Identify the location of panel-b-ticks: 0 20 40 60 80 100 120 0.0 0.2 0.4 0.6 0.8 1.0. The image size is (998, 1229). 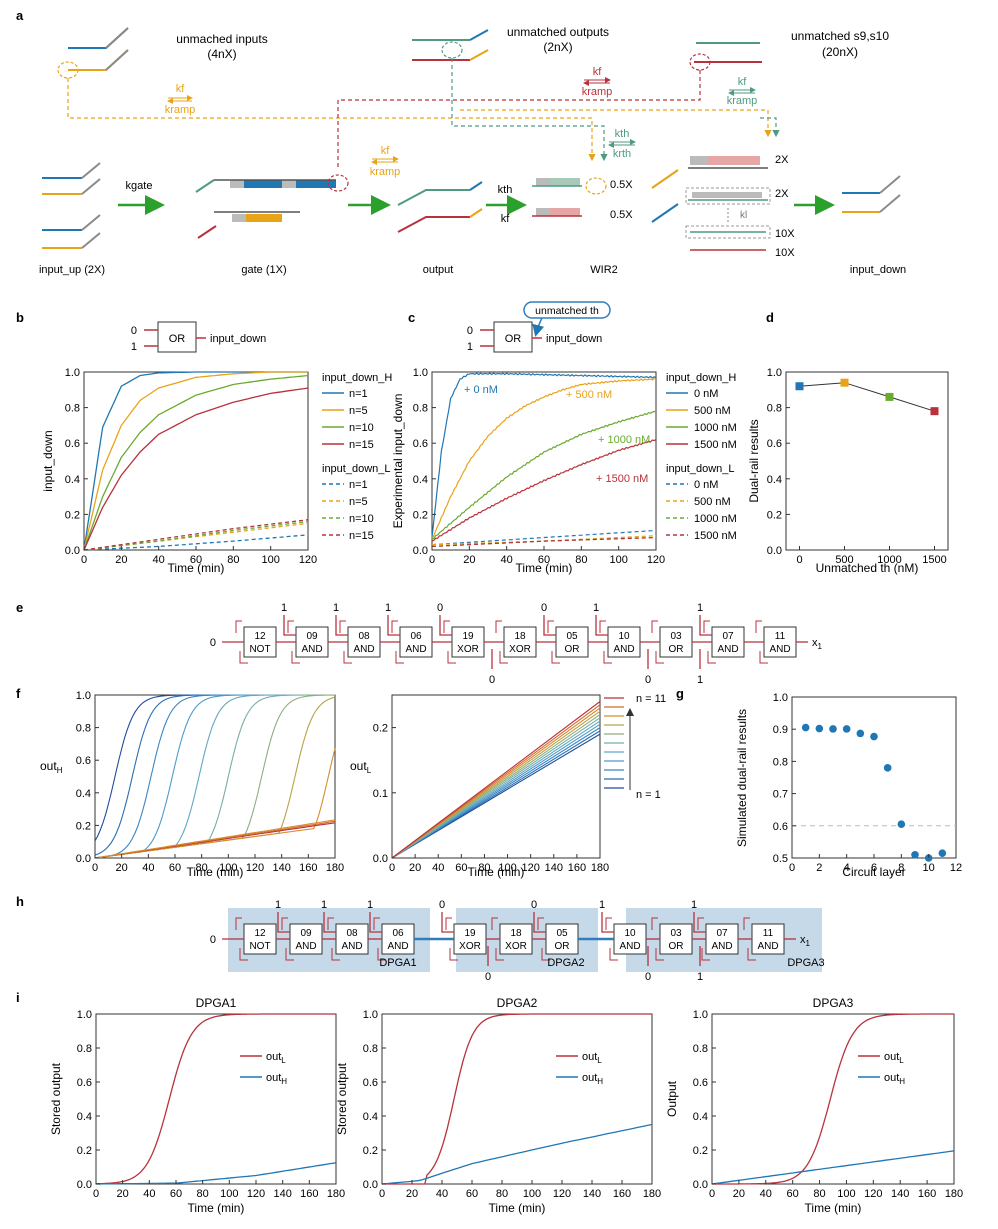
(191, 466).